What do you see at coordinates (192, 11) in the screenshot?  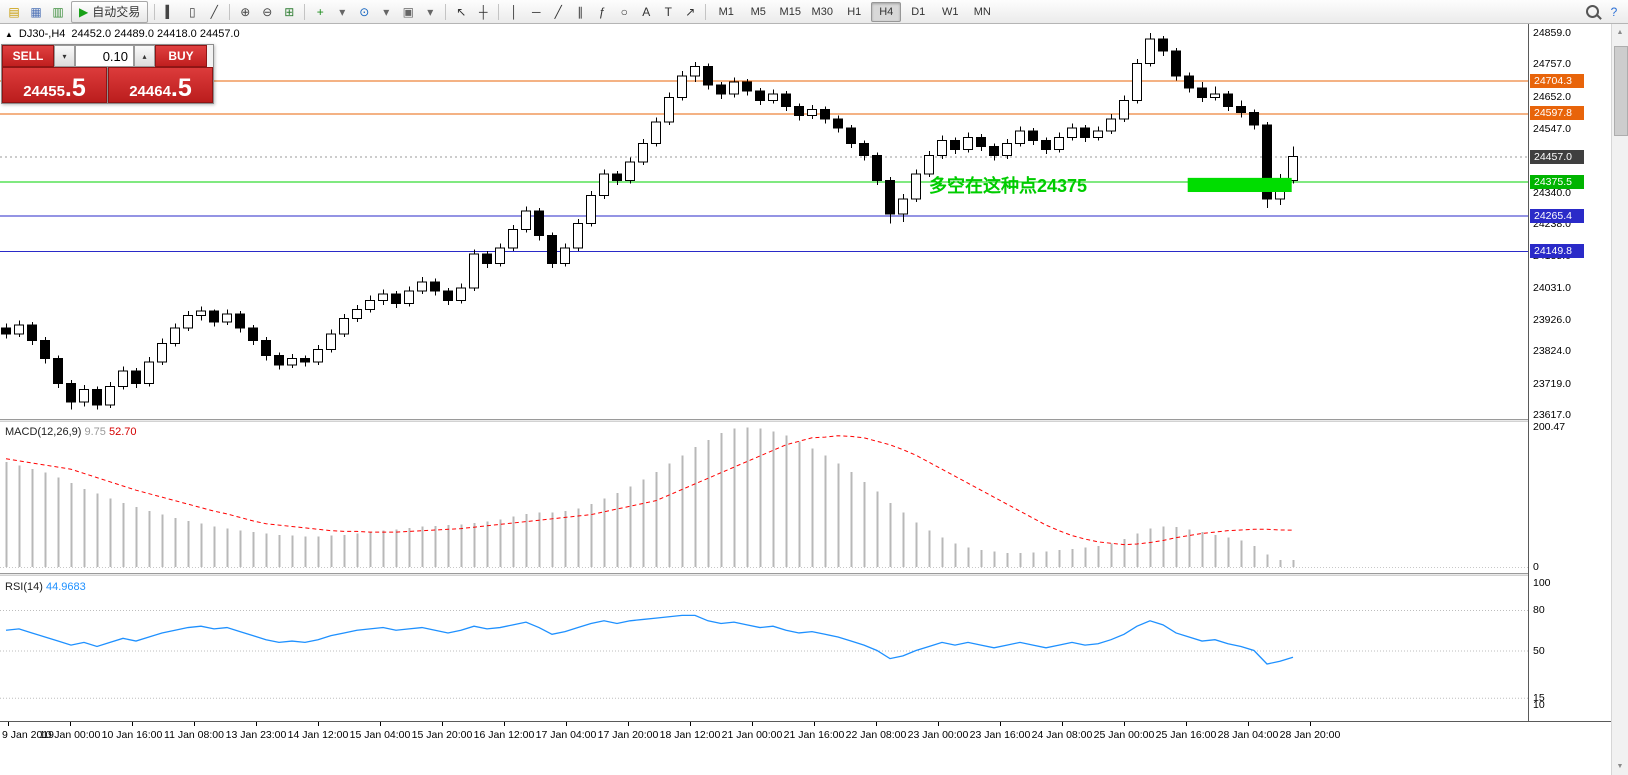 I see `candlestick-chart-icon: ▯` at bounding box center [192, 11].